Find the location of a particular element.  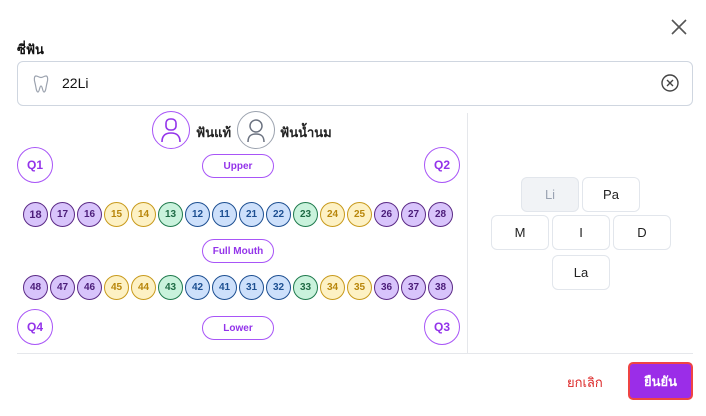

tooth-17: 17 is located at coordinates (62, 214).